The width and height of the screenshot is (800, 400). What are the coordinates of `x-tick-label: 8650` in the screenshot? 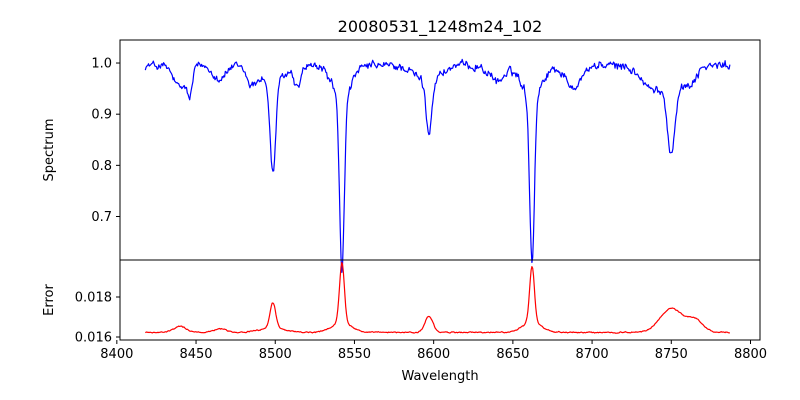 It's located at (512, 354).